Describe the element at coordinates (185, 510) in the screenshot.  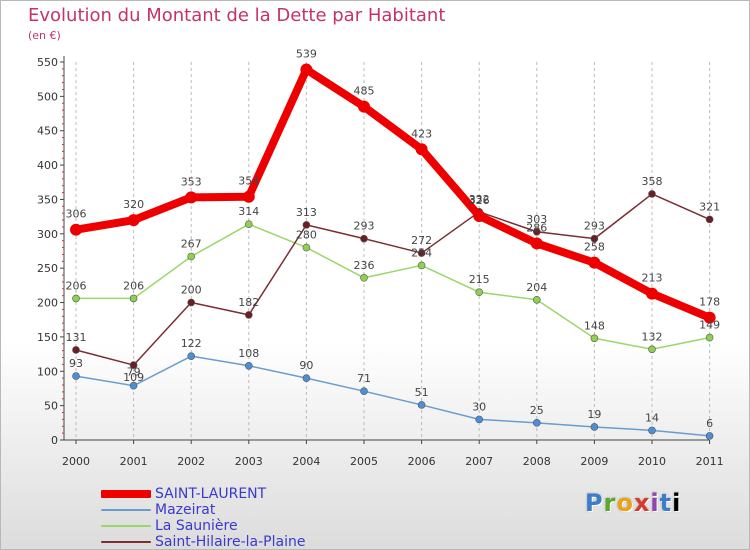
I see `legend-label-mazeirat: Mazeirat` at that location.